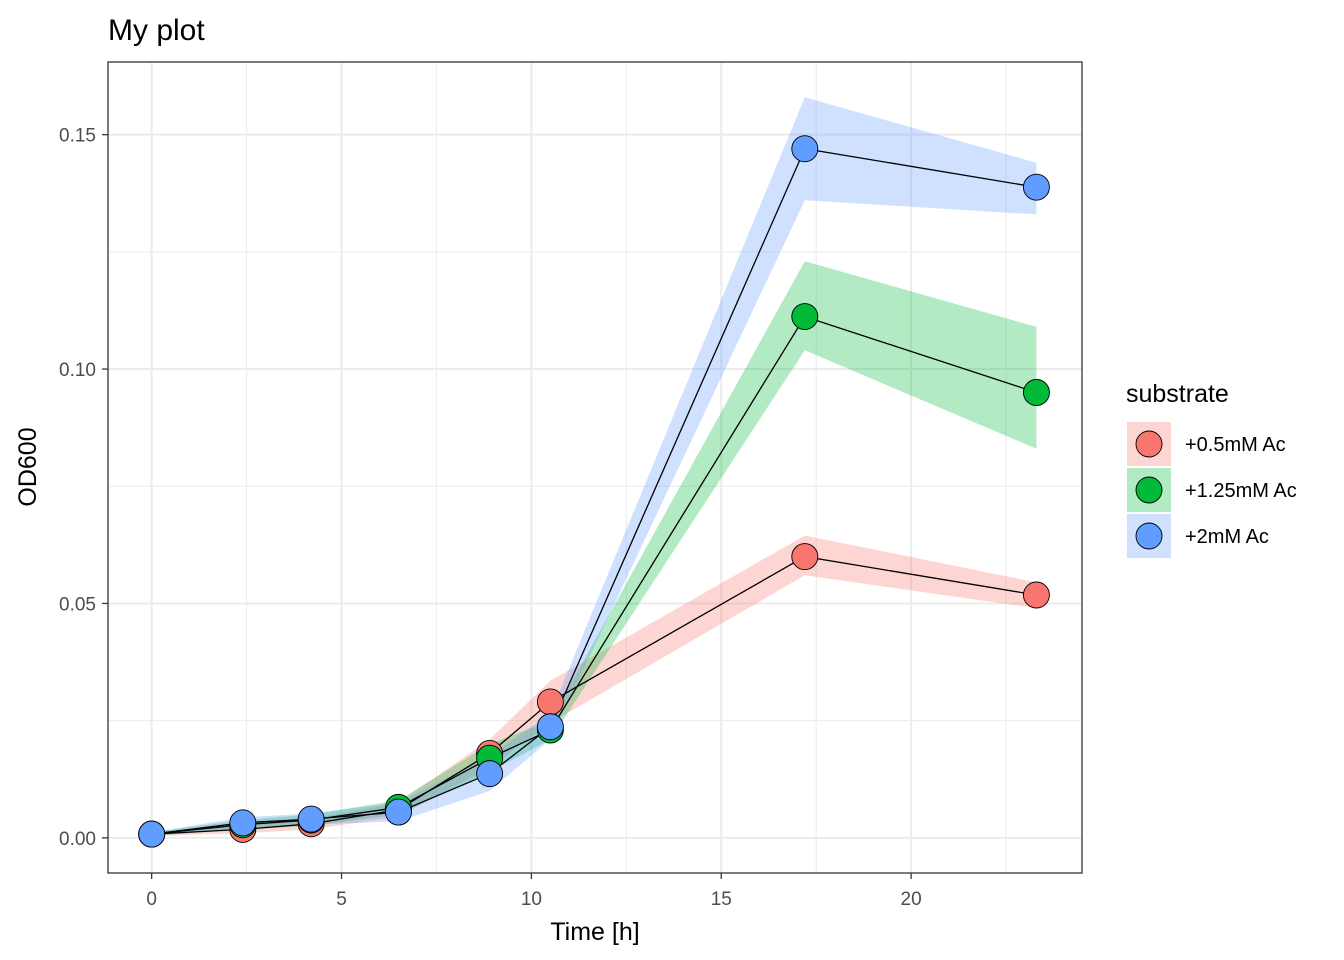 This screenshot has width=1344, height=960. What do you see at coordinates (721, 899) in the screenshot?
I see `x-tick-label: 15` at bounding box center [721, 899].